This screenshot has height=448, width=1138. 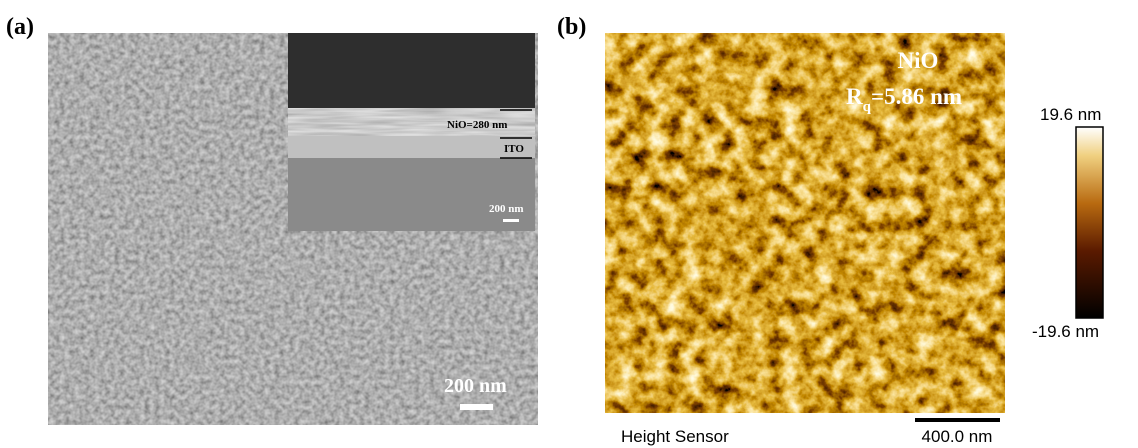 I want to click on colorbar-max: 19.6 nm, so click(x=1070, y=114).